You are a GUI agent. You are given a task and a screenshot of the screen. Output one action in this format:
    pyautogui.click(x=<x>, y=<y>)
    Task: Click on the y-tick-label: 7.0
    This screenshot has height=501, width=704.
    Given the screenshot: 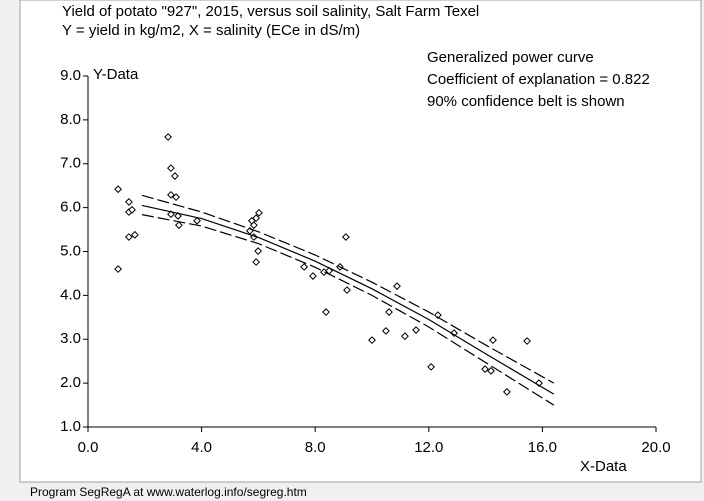 What is the action you would take?
    pyautogui.click(x=70, y=163)
    